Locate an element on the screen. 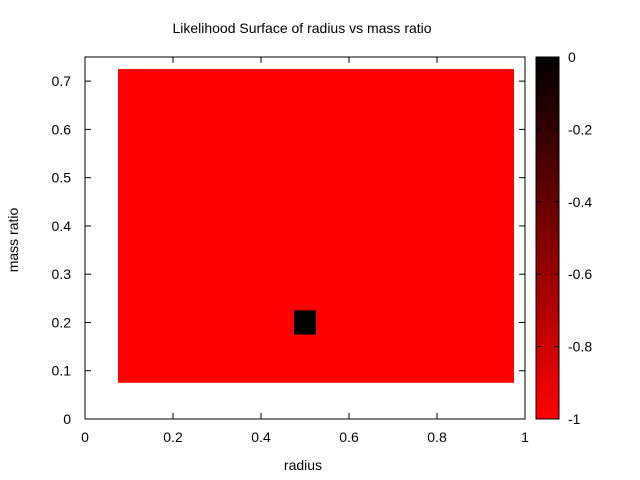 The width and height of the screenshot is (640, 480). y-tick-label: 0.6 is located at coordinates (62, 129).